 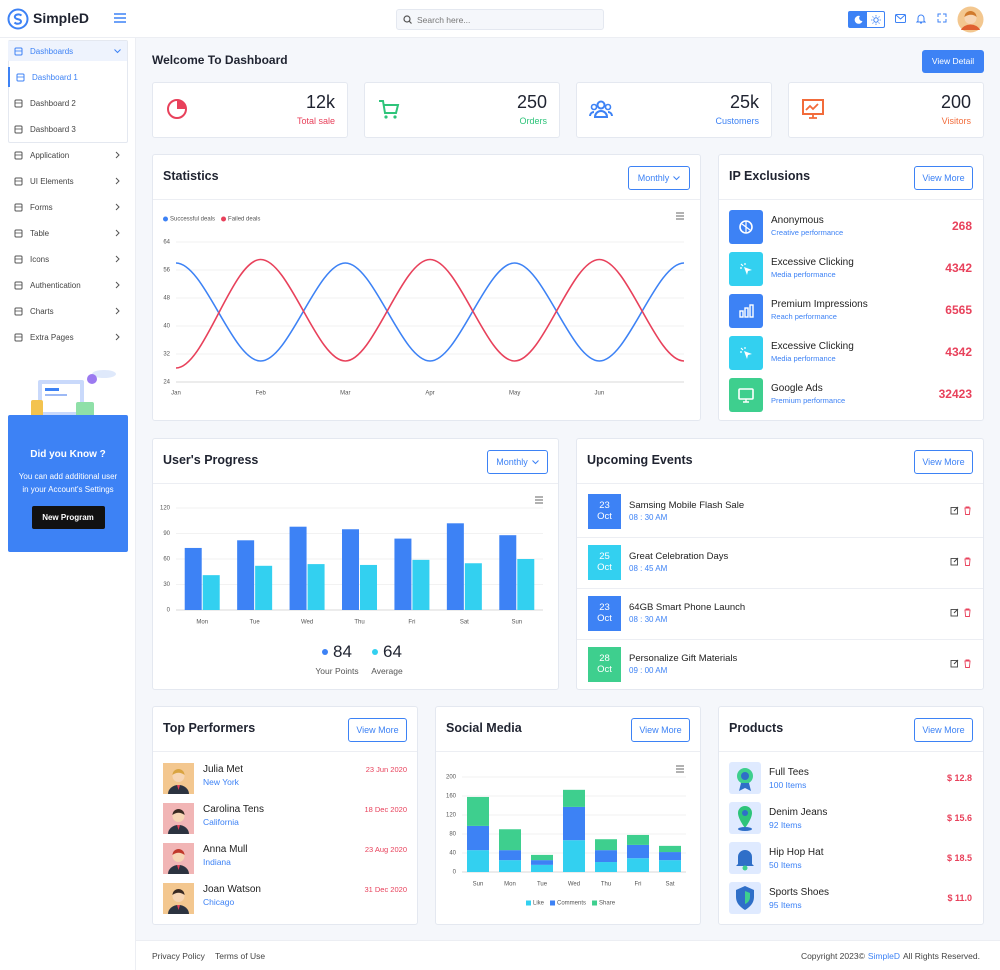 I want to click on sun, so click(x=875, y=19).